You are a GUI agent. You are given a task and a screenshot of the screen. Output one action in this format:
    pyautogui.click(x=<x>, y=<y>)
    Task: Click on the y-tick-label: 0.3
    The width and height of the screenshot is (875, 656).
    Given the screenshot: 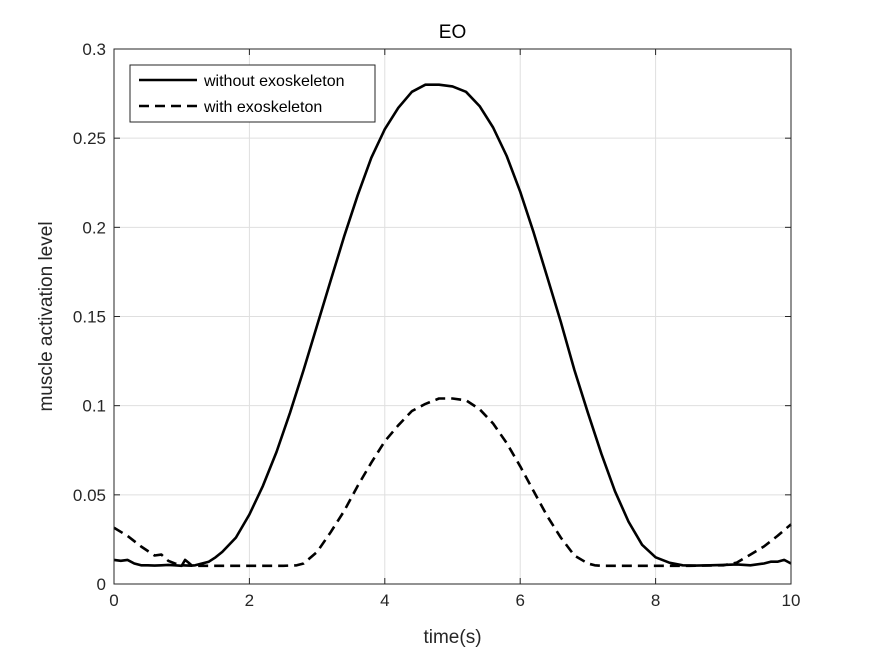 What is the action you would take?
    pyautogui.click(x=94, y=49)
    